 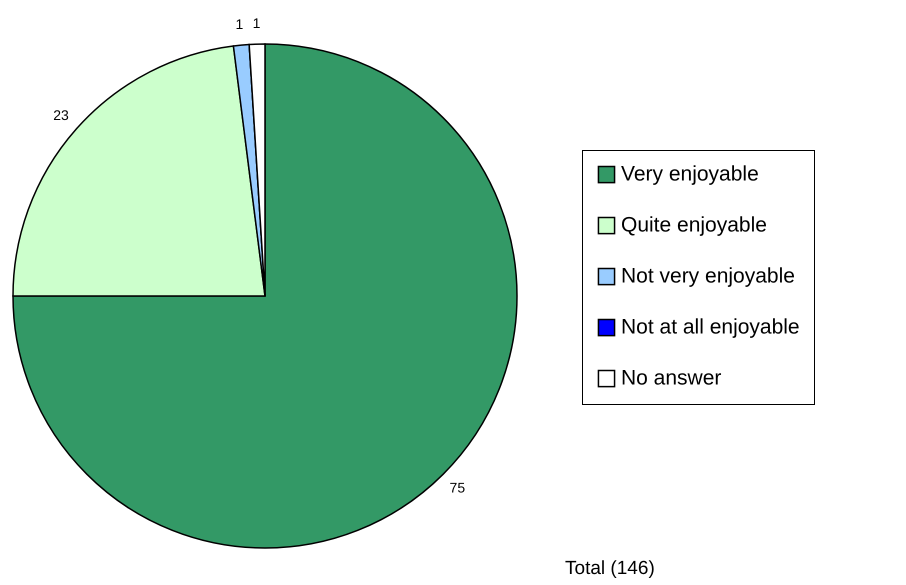 What do you see at coordinates (61, 115) in the screenshot?
I see `data-label: 23` at bounding box center [61, 115].